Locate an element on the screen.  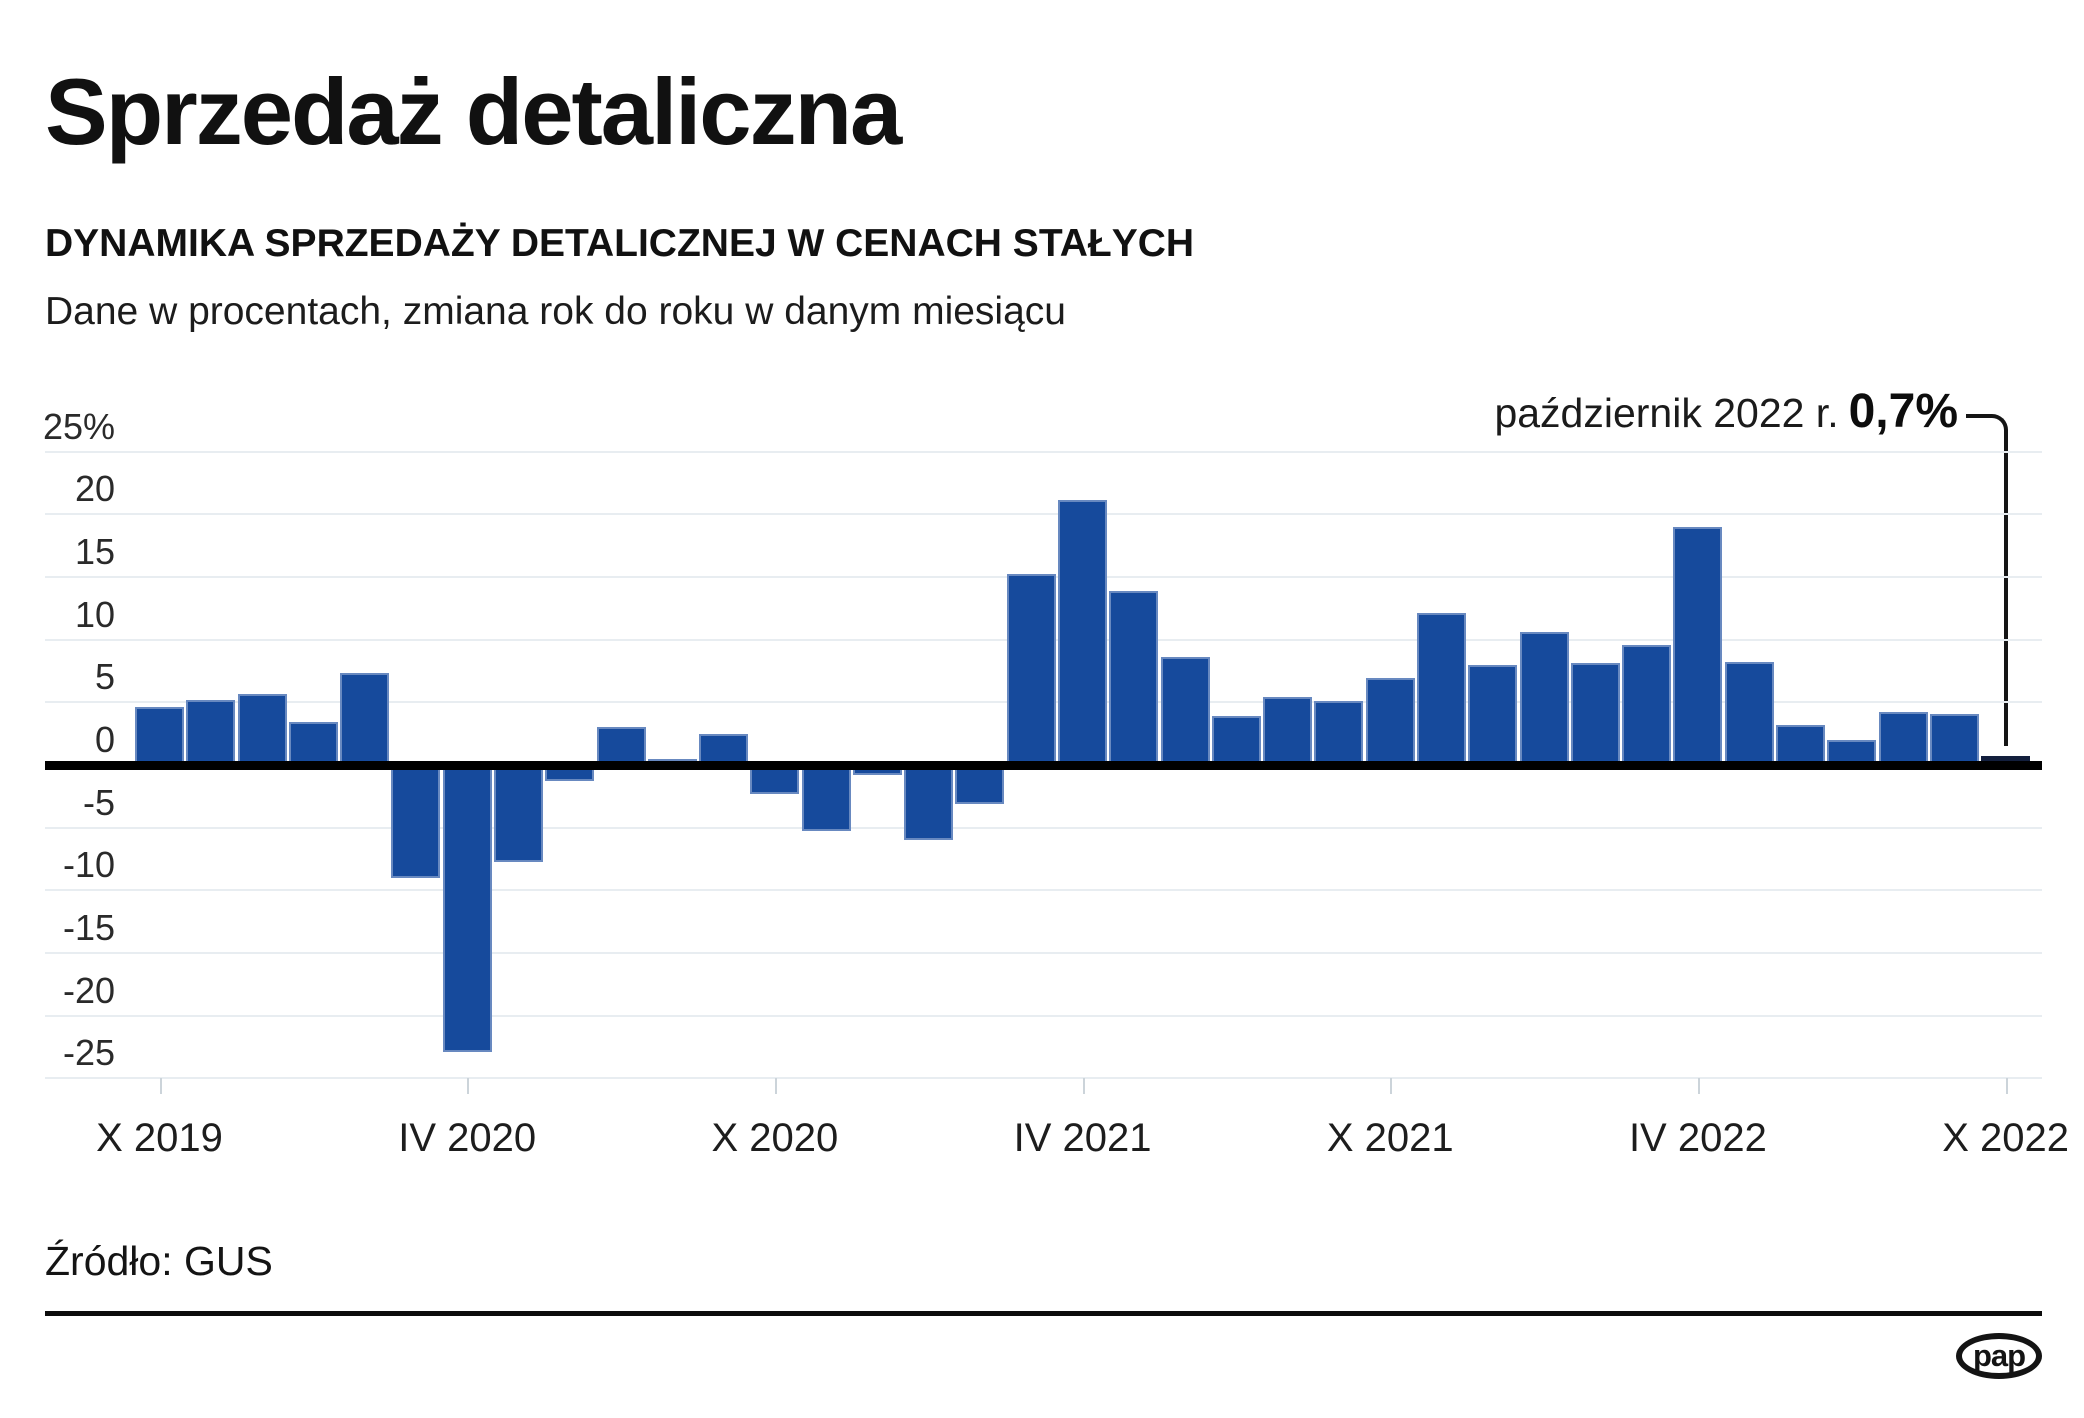
source-credit: Źródło: GUS is located at coordinates (159, 1261).